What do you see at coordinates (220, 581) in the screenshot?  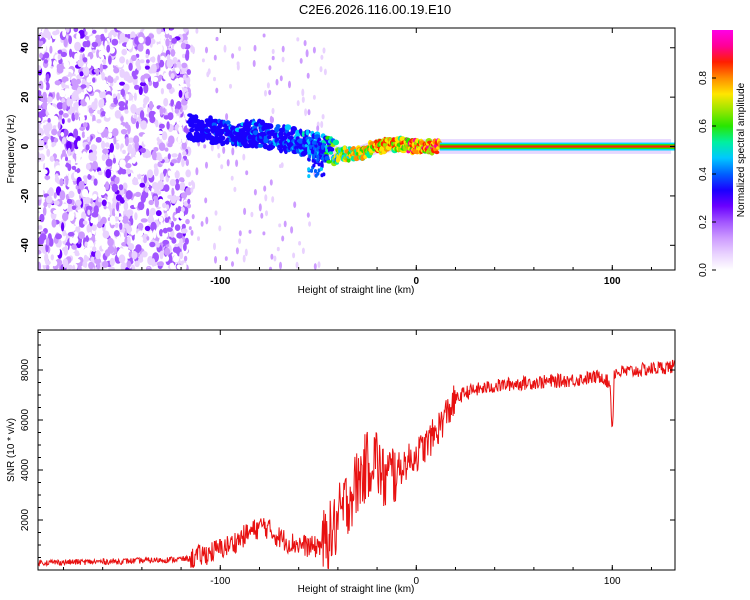 I see `x-tick-label: -100` at bounding box center [220, 581].